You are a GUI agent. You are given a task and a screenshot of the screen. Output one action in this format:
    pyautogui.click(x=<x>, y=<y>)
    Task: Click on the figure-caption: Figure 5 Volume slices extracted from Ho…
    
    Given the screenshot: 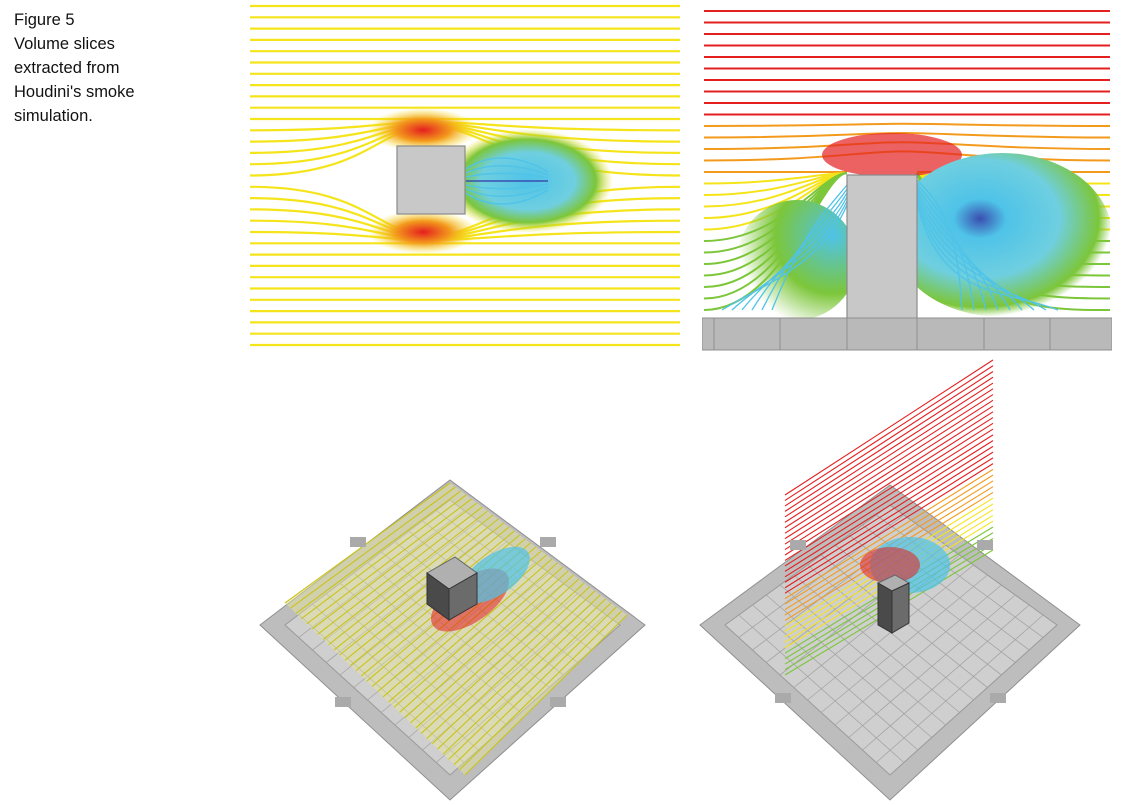 What is the action you would take?
    pyautogui.click(x=114, y=68)
    